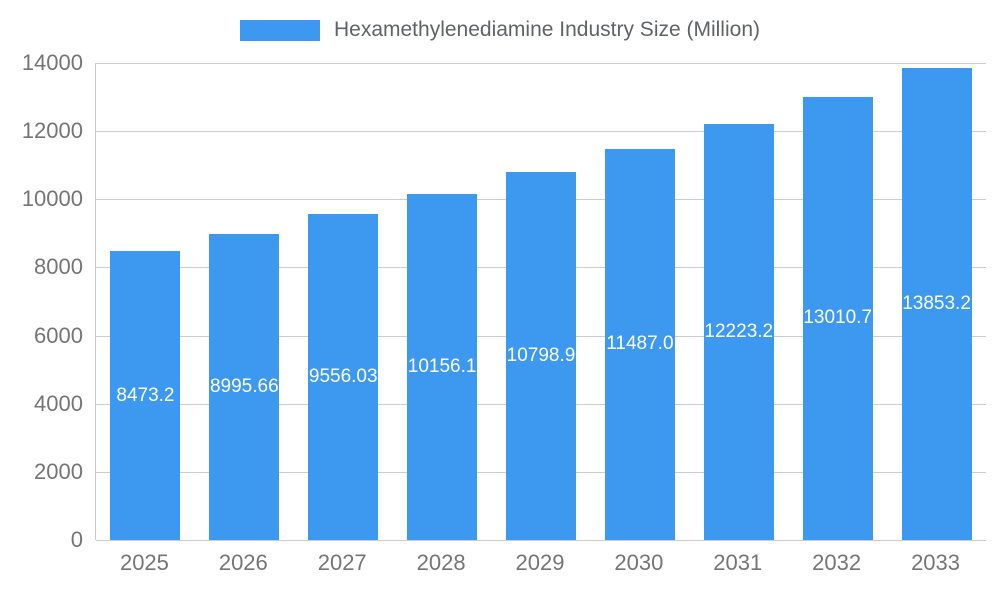 This screenshot has width=1000, height=600. I want to click on y-axis-tick-label: 14000, so click(52, 62).